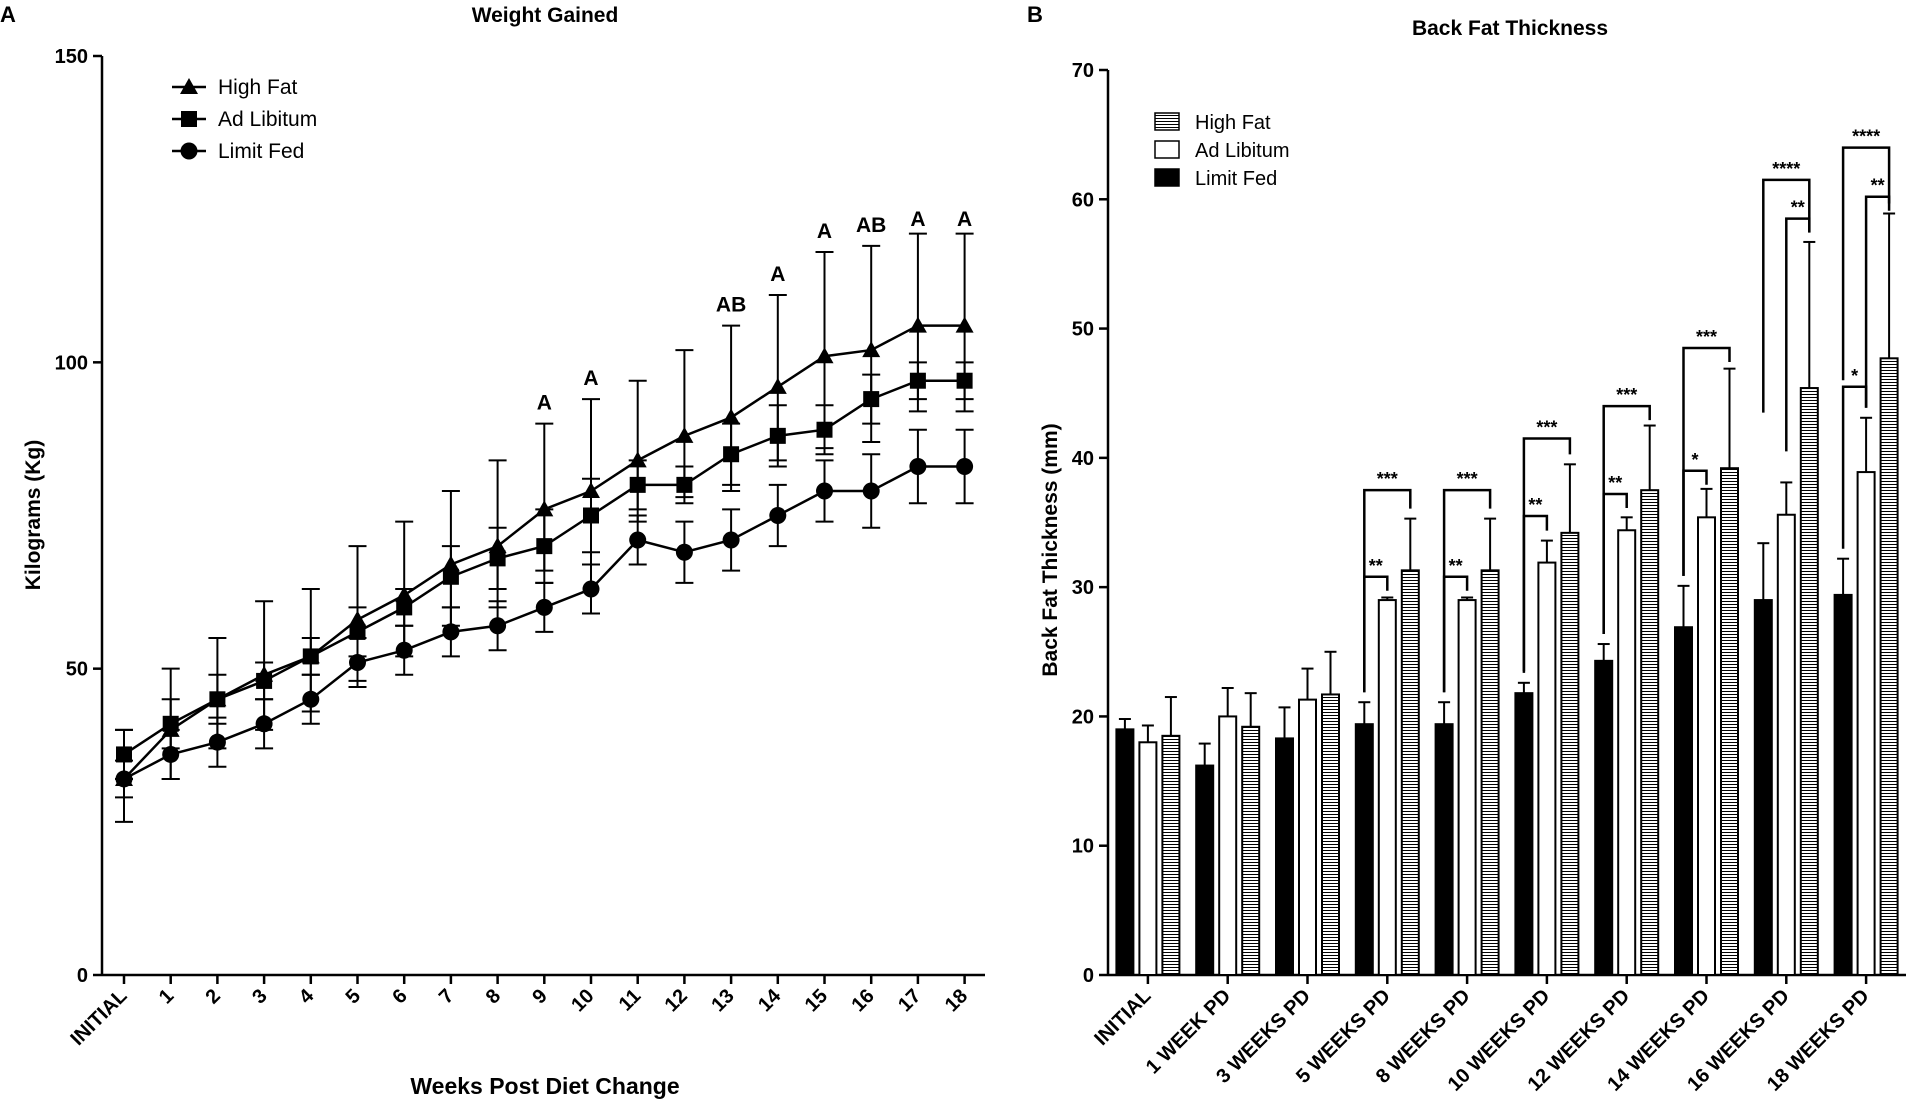 The height and width of the screenshot is (1107, 1906). I want to click on x-axis-title: Weeks Post Diet Change, so click(544, 1086).